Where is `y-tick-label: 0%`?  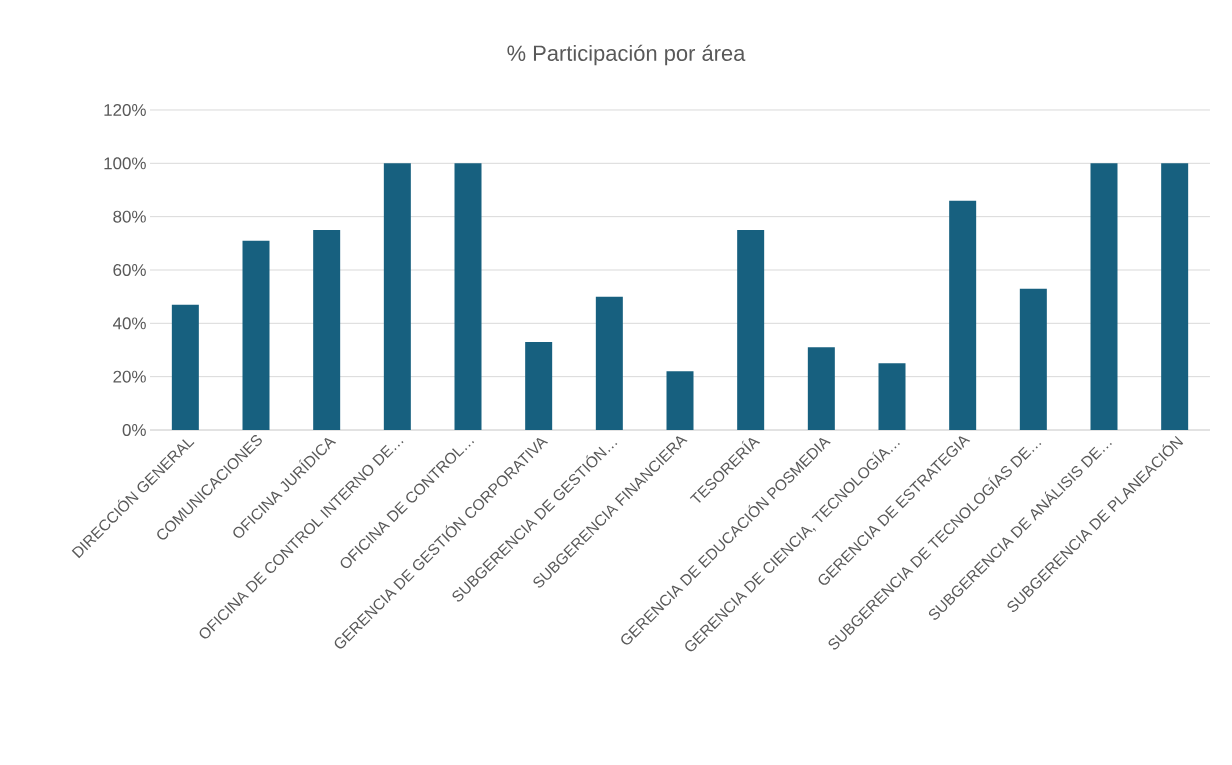
y-tick-label: 0% is located at coordinates (134, 429).